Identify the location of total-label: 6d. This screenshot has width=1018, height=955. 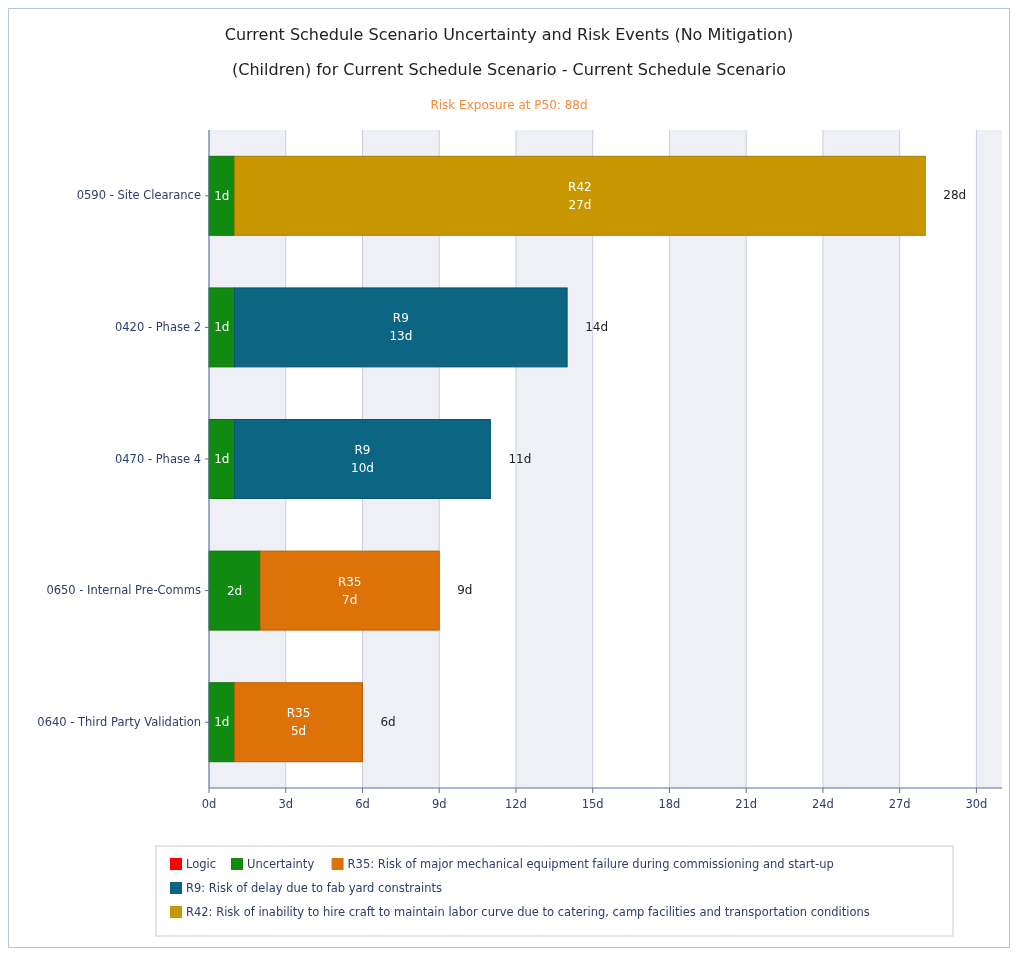
(388, 721).